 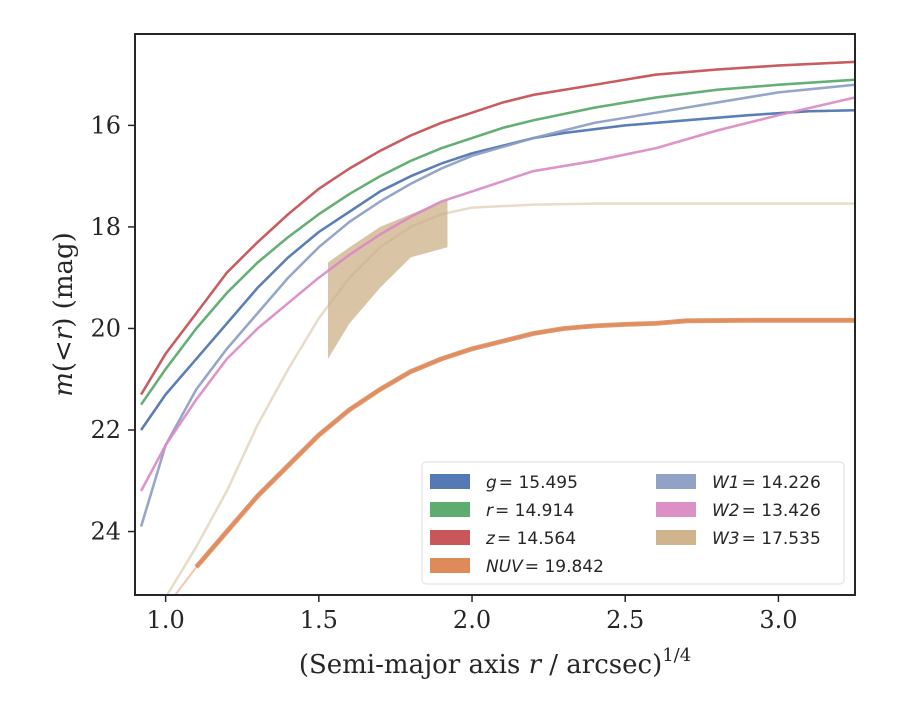 I want to click on x-tick-label: 2.5, so click(x=625, y=620).